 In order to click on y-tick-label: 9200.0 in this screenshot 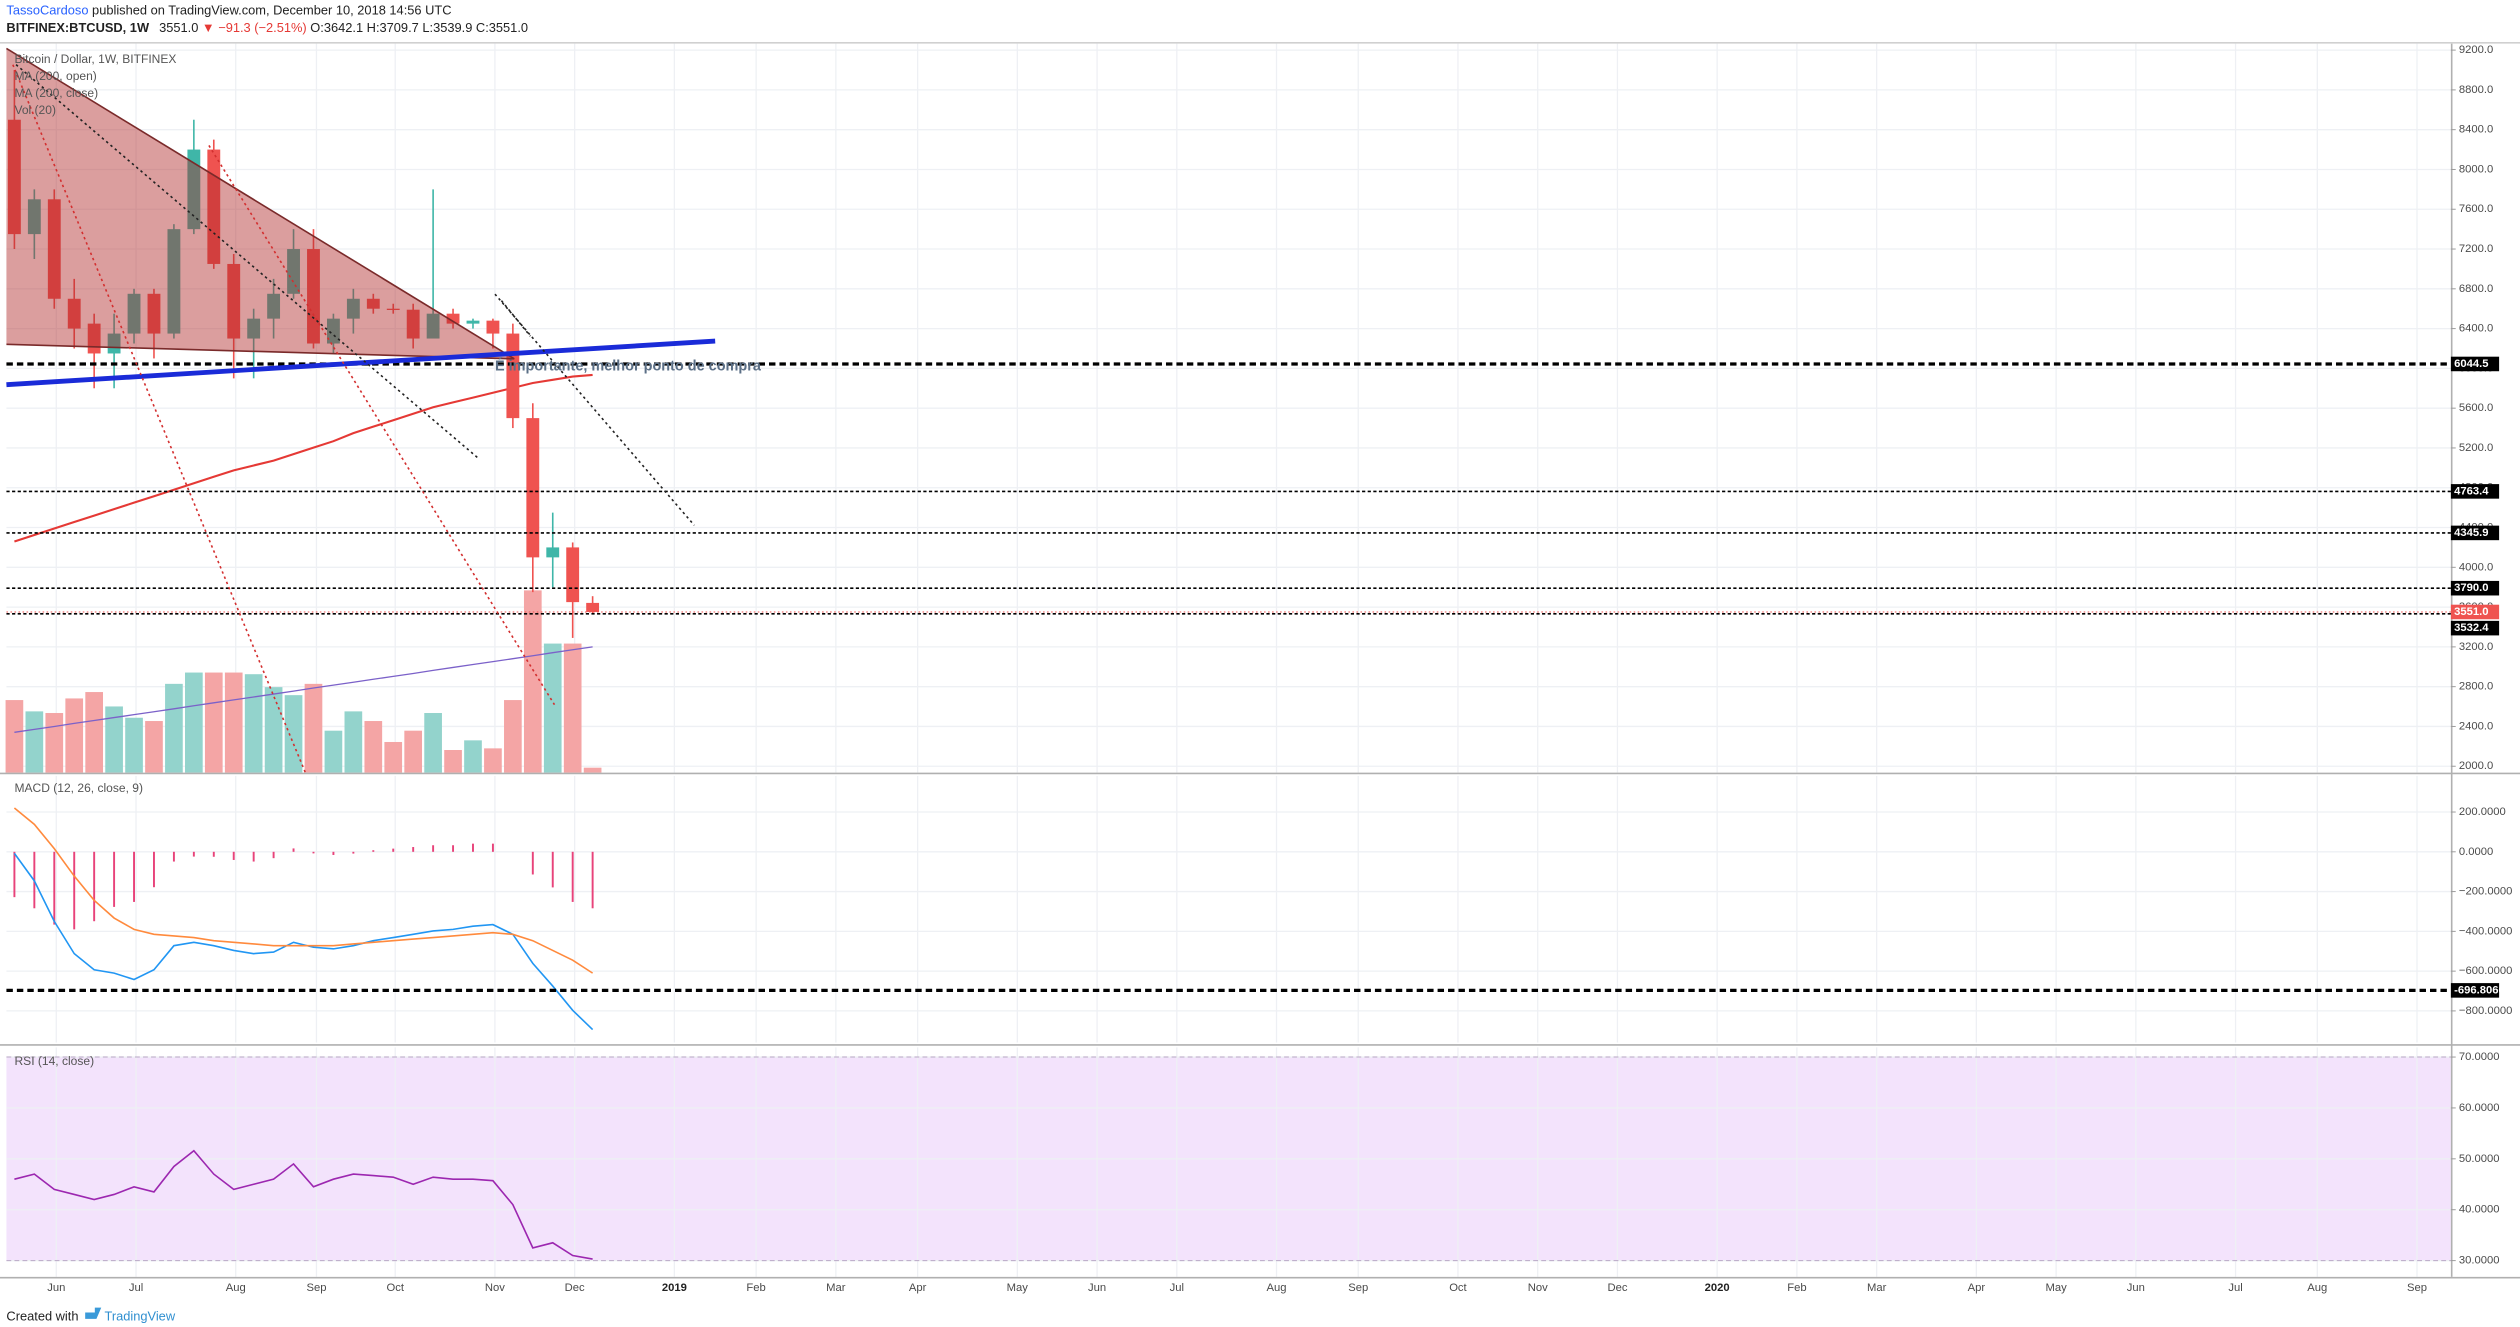, I will do `click(2476, 50)`.